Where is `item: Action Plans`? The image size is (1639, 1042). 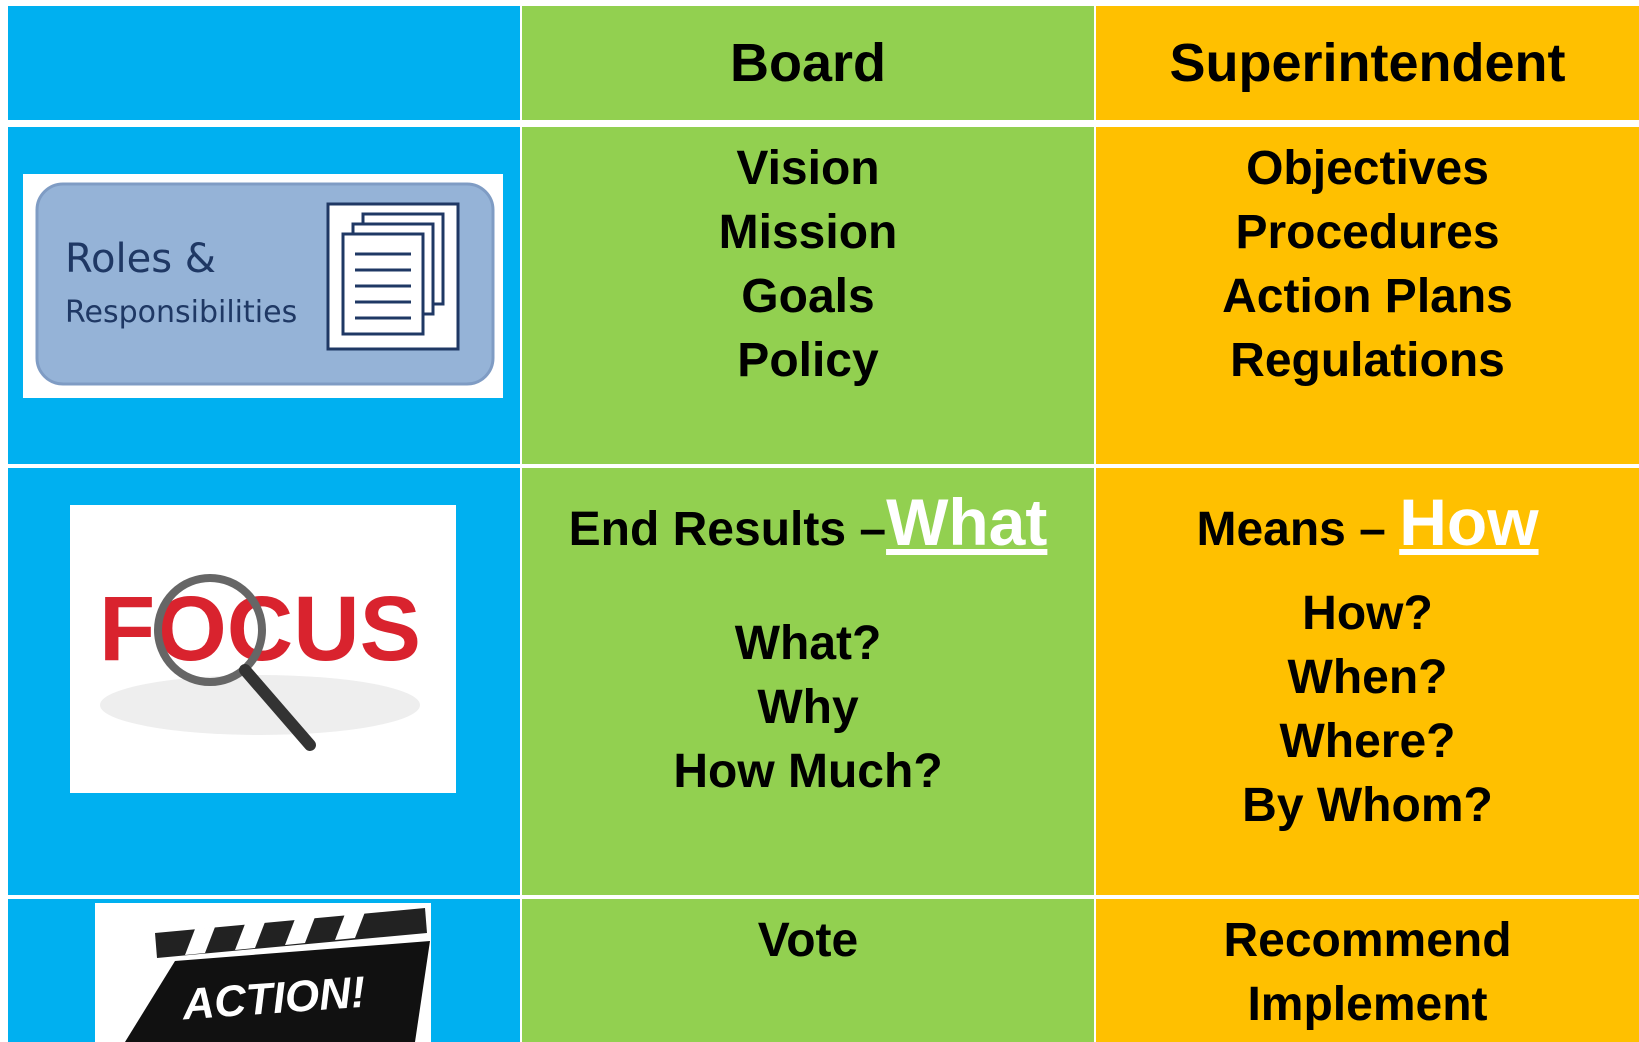
item: Action Plans is located at coordinates (1367, 296).